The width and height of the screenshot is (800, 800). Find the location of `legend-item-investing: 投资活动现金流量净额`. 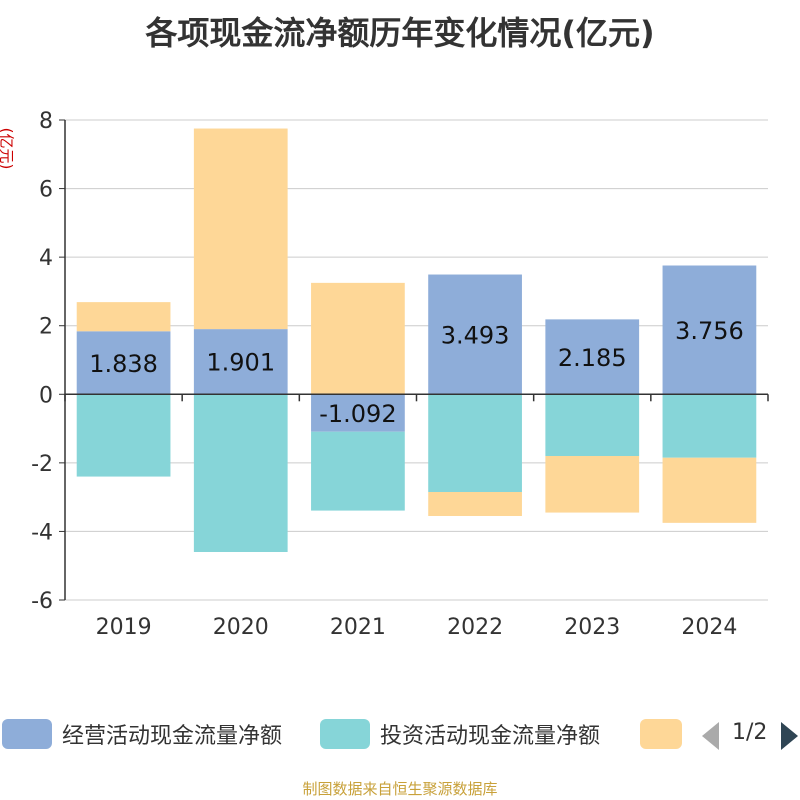

legend-item-investing: 投资活动现金流量净额 is located at coordinates (460, 734).